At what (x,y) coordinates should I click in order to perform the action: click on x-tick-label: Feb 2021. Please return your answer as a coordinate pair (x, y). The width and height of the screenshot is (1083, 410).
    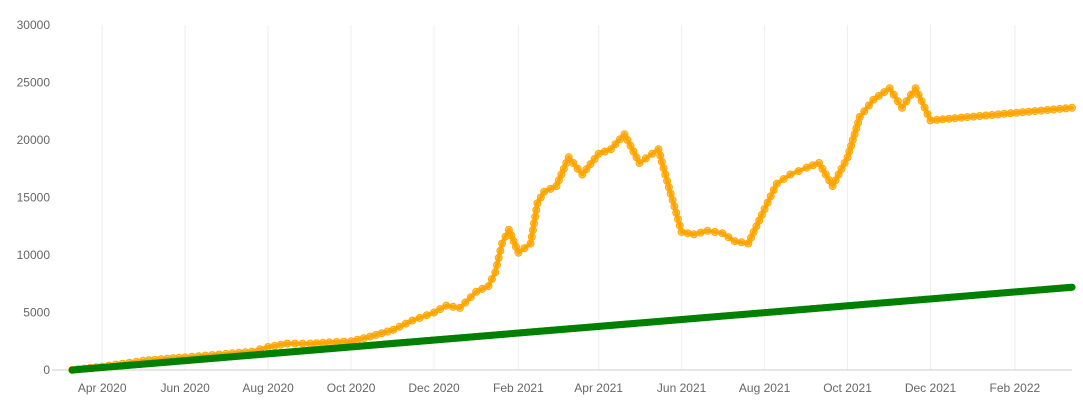
    Looking at the image, I should click on (518, 388).